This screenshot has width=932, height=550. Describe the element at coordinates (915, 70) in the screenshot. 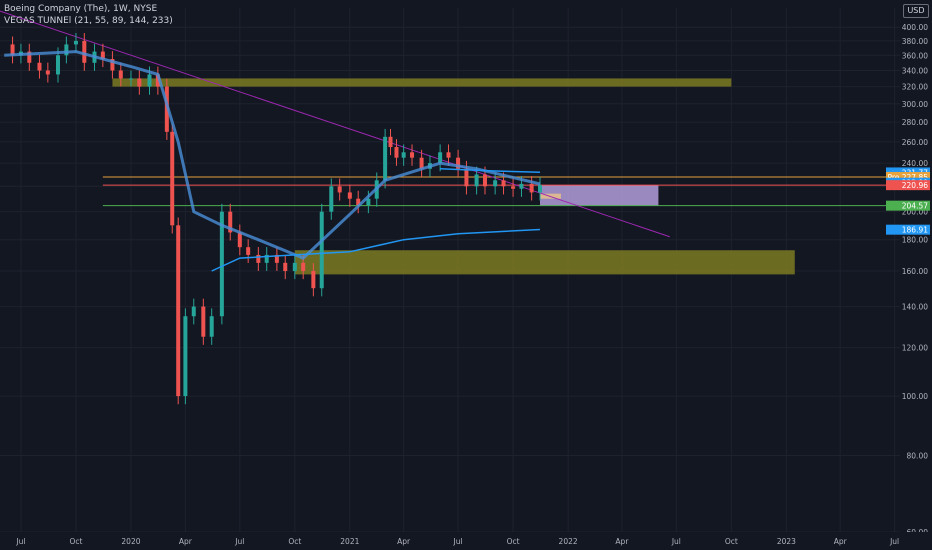

I see `y-tick-label: 340.00` at that location.